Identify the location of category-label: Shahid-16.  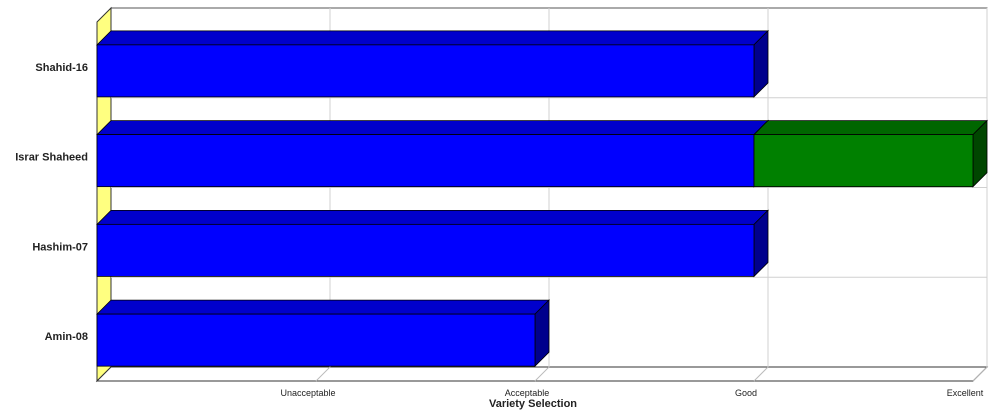
(61, 68).